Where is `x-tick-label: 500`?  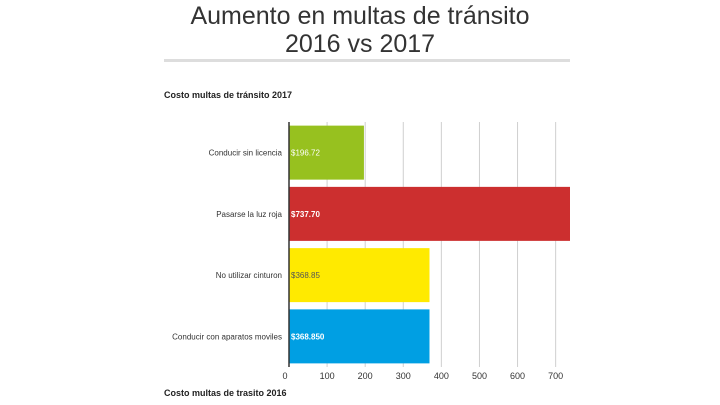 x-tick-label: 500 is located at coordinates (479, 376).